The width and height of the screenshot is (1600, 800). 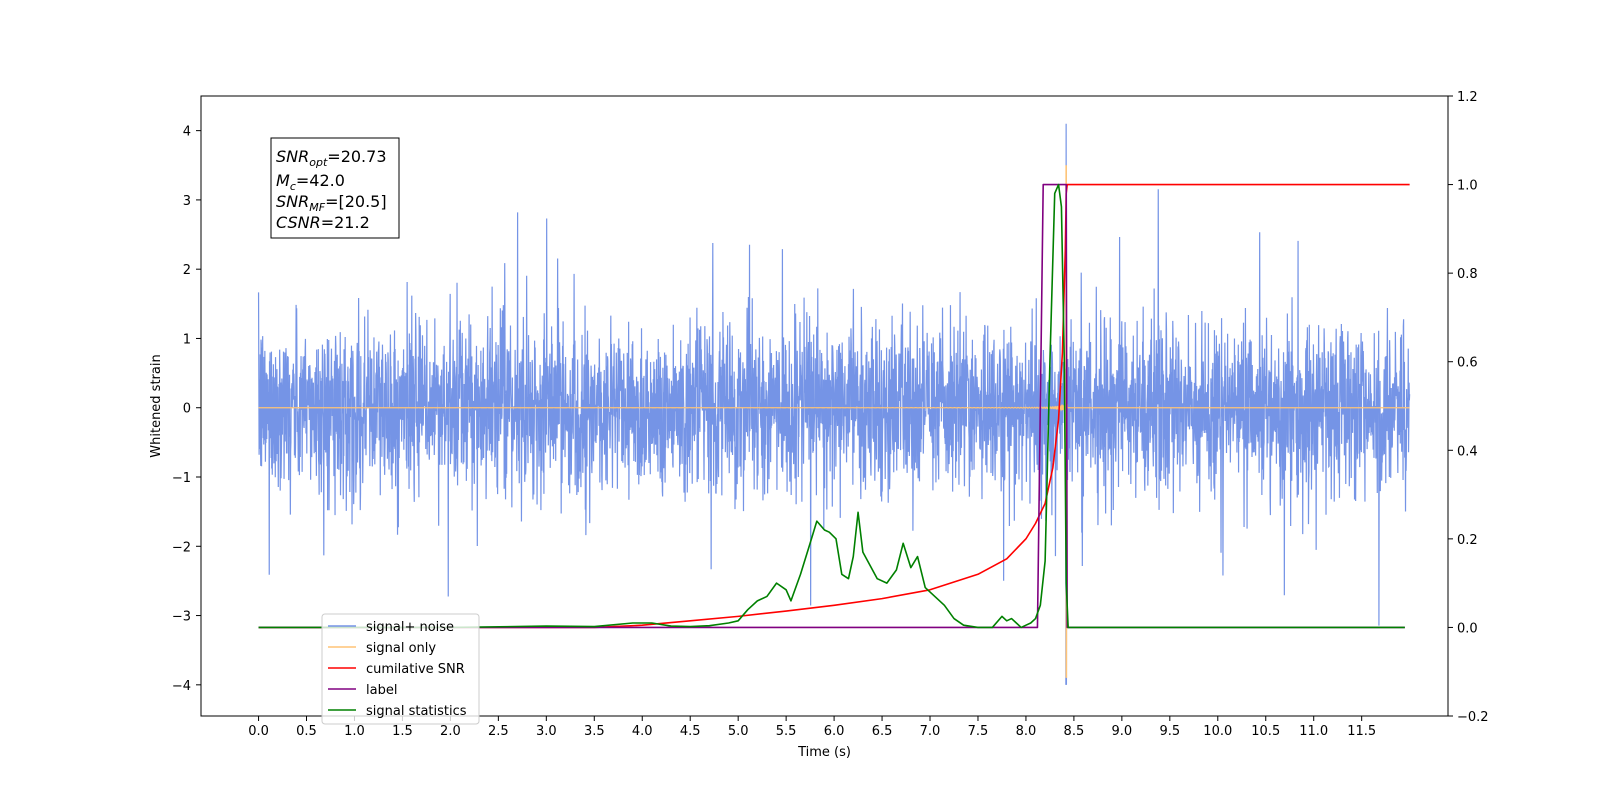 What do you see at coordinates (786, 731) in the screenshot?
I see `x-tick-label: 5.5` at bounding box center [786, 731].